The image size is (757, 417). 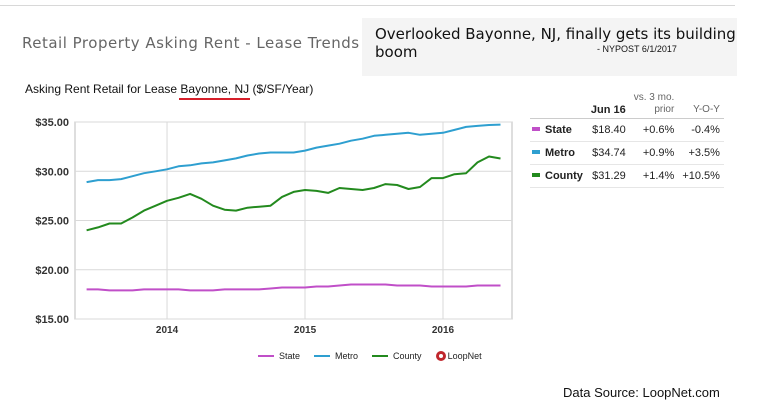 What do you see at coordinates (536, 152) in the screenshot?
I see `metro-swatch` at bounding box center [536, 152].